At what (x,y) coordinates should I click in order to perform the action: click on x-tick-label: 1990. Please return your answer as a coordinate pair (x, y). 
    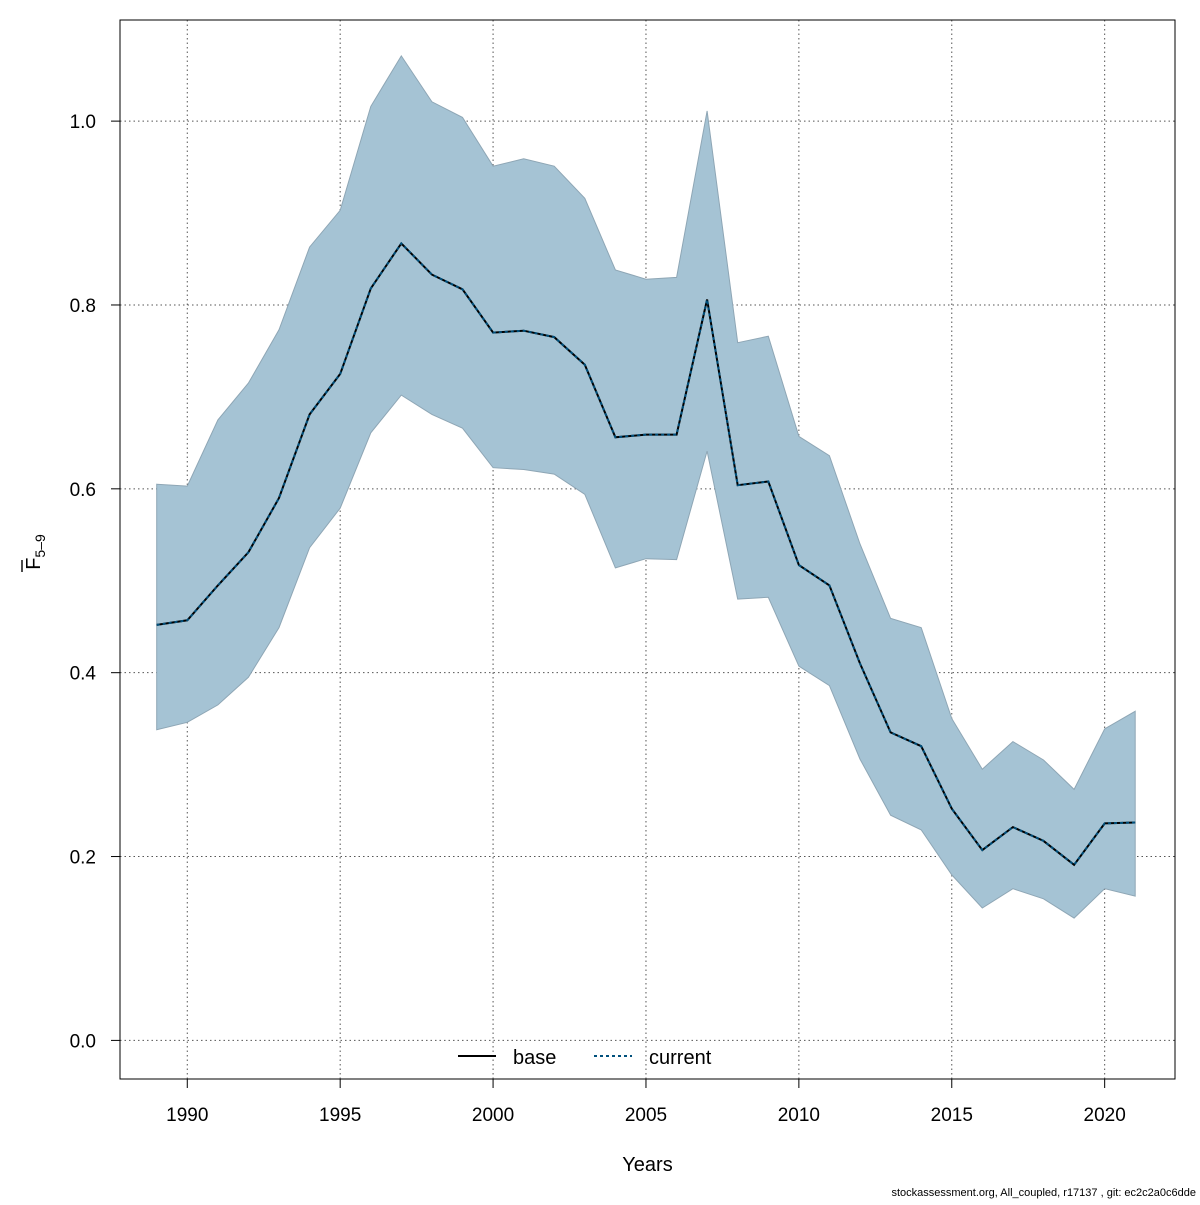
    Looking at the image, I should click on (187, 1115).